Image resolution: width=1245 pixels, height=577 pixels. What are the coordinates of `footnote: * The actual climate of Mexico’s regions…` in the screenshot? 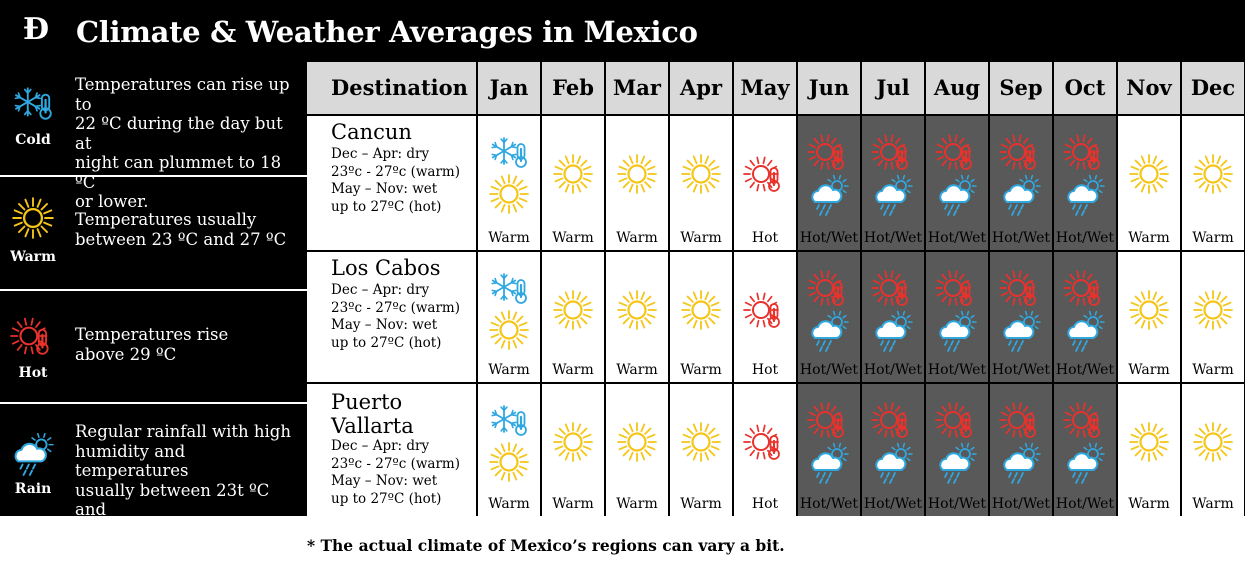 It's located at (546, 545).